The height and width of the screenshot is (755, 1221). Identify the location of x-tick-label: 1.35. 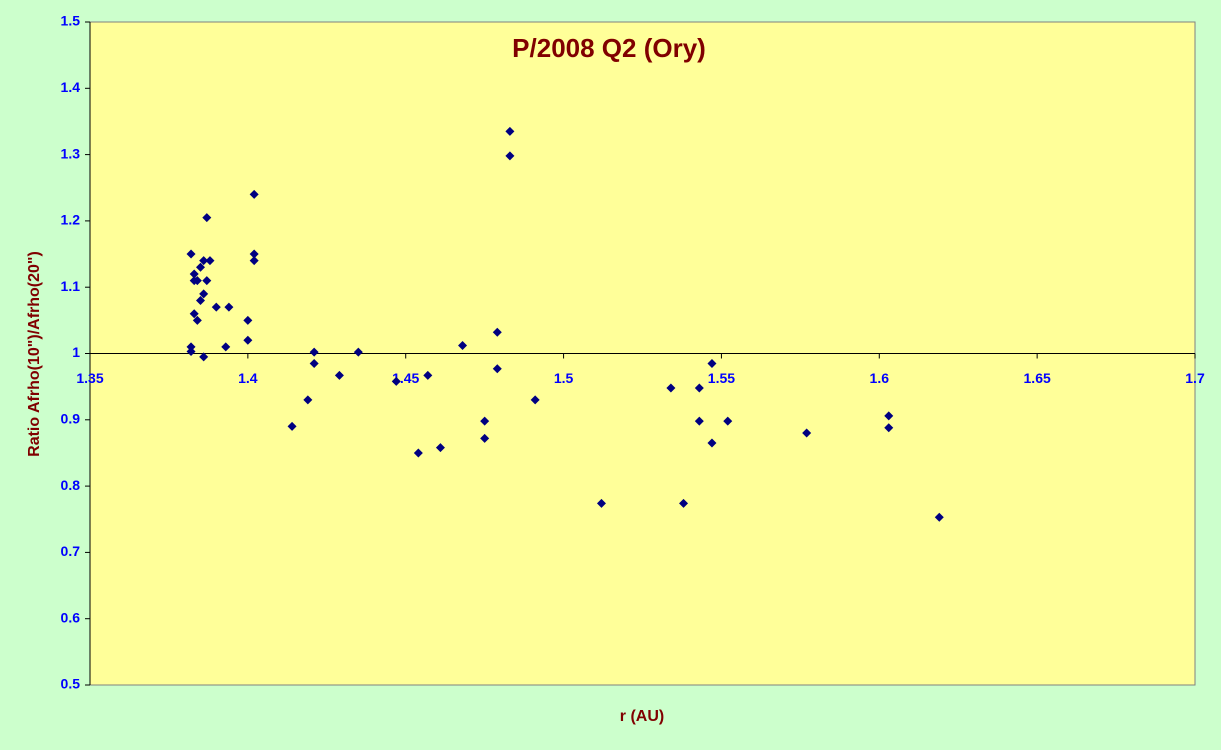
(89, 378).